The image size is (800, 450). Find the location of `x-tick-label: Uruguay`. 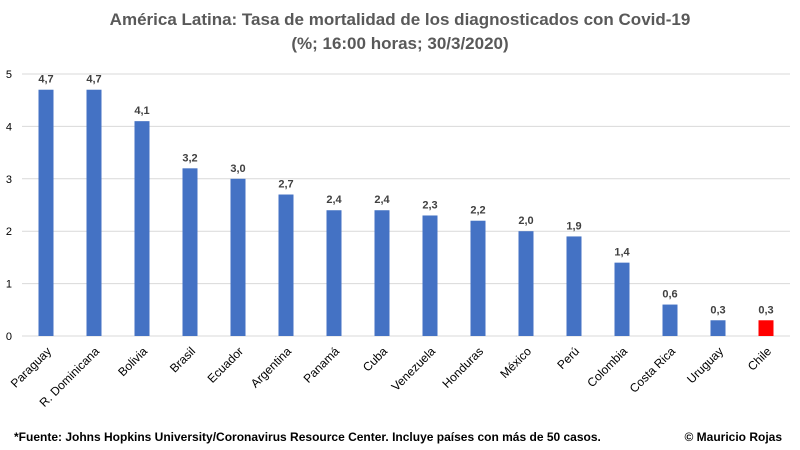

x-tick-label: Uruguay is located at coordinates (705, 365).